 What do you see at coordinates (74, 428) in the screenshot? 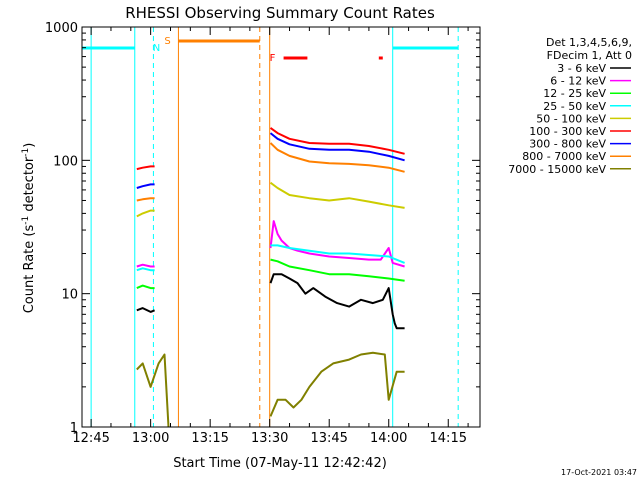
I see `y-tick-label: 1` at bounding box center [74, 428].